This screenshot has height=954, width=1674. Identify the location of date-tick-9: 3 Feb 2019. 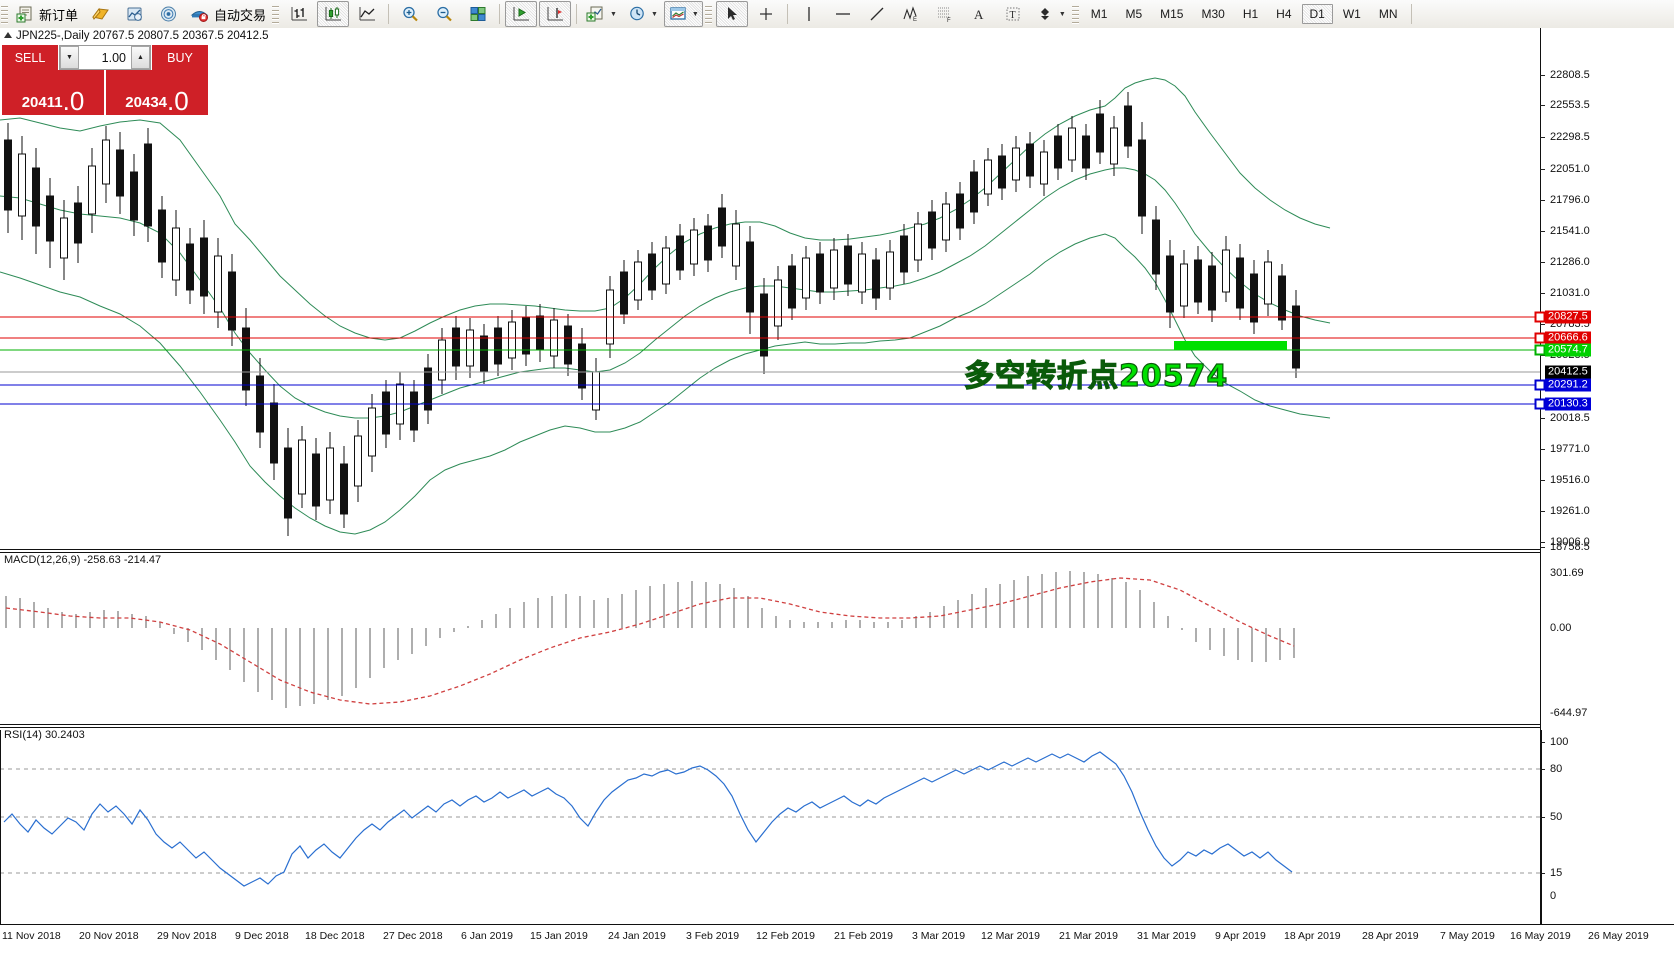
(713, 936).